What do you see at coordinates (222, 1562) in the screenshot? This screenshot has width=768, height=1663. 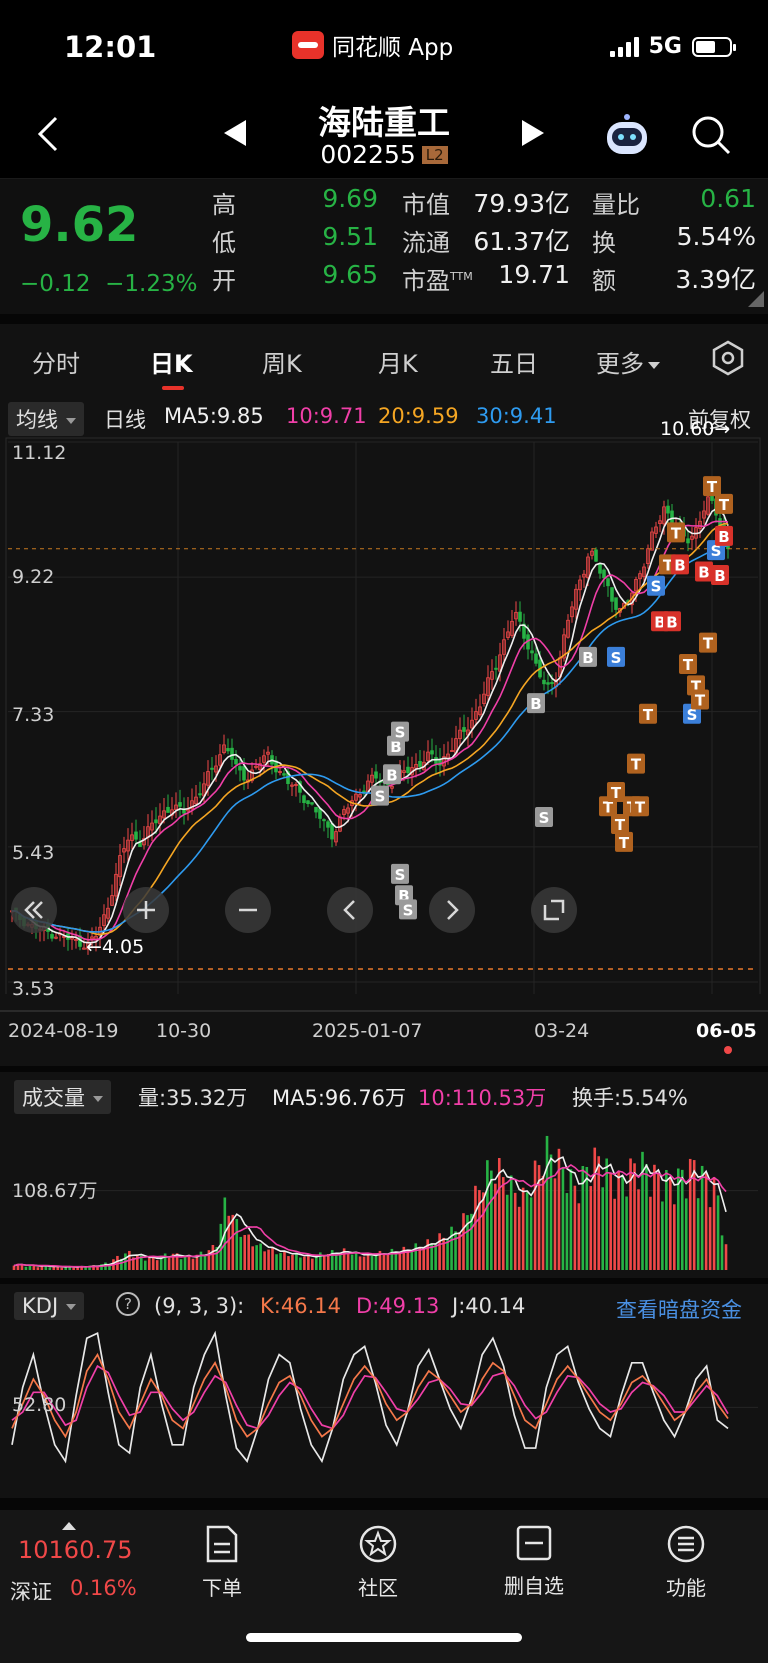 I see `nav-order: 下单` at bounding box center [222, 1562].